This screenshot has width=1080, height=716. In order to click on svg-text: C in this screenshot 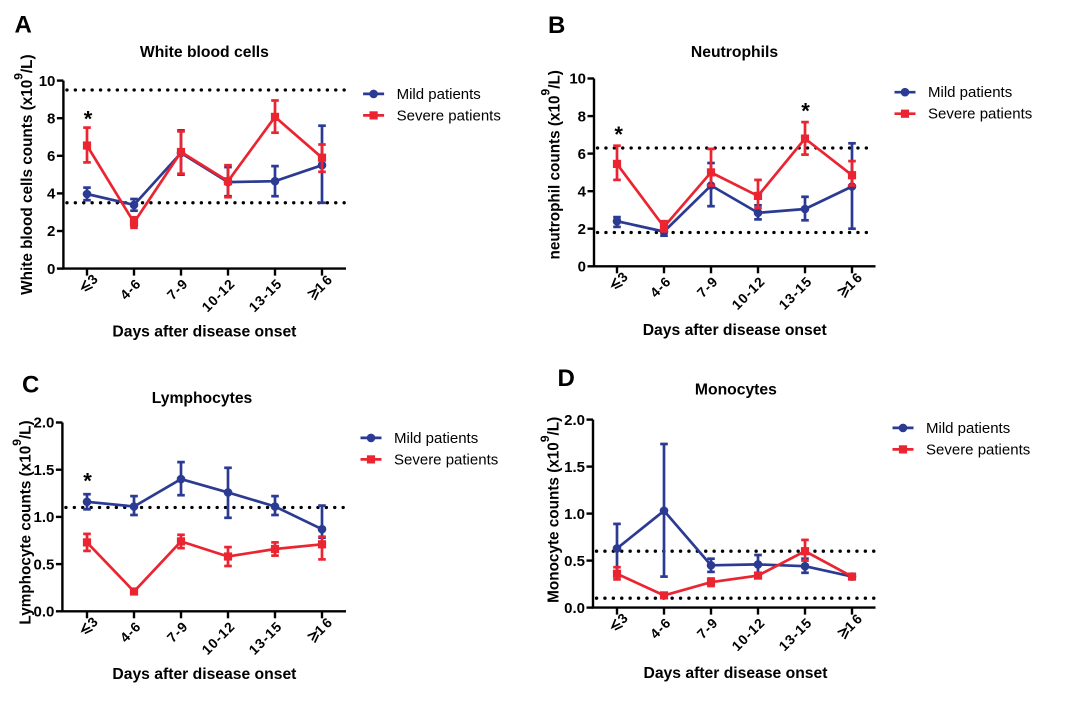, I will do `click(30, 385)`.